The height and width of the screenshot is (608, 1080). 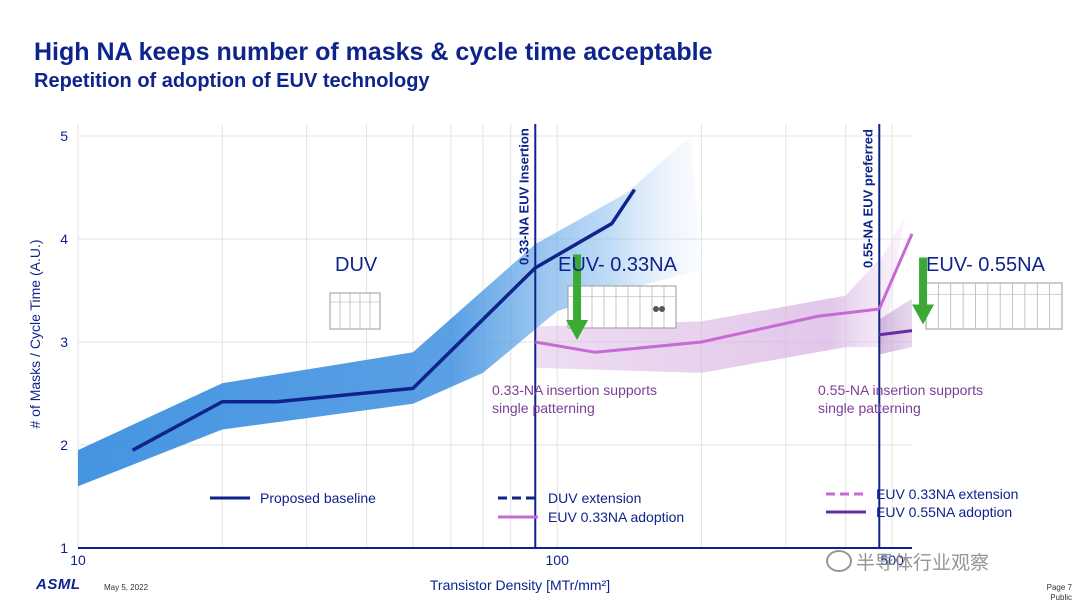 What do you see at coordinates (64, 239) in the screenshot?
I see `y-tick-label: 4` at bounding box center [64, 239].